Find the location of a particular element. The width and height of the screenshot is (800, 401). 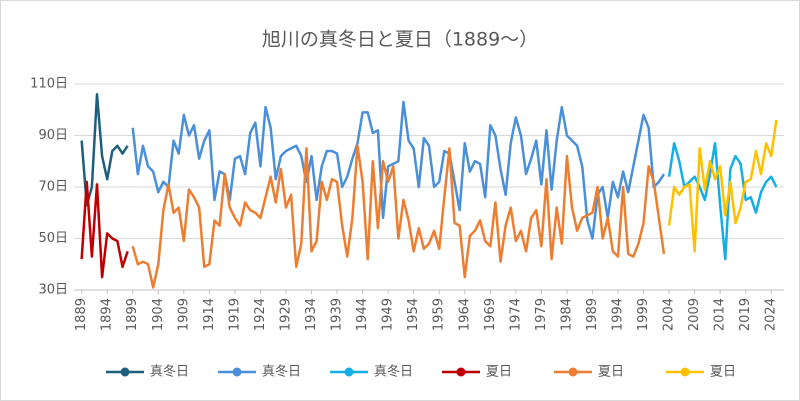

x-tick-label: 1964 is located at coordinates (464, 314).